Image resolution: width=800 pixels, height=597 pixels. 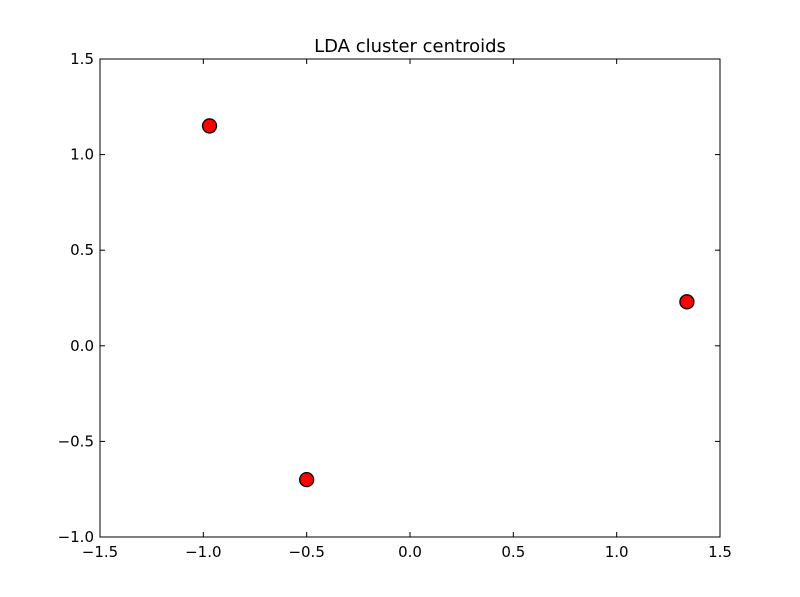 What do you see at coordinates (720, 552) in the screenshot?
I see `x-tick-label: 1.5` at bounding box center [720, 552].